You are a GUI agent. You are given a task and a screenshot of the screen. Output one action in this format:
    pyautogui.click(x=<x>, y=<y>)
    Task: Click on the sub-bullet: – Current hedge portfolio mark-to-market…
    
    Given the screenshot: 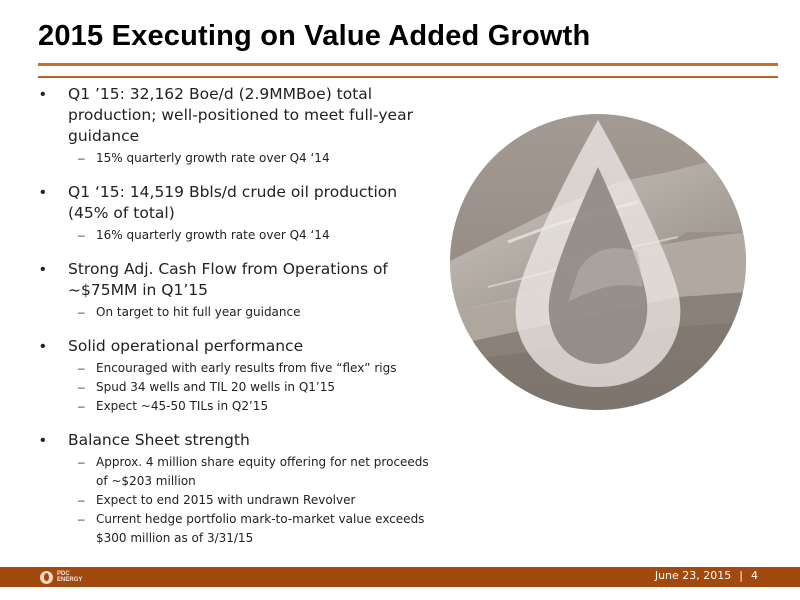 What is the action you would take?
    pyautogui.click(x=238, y=529)
    